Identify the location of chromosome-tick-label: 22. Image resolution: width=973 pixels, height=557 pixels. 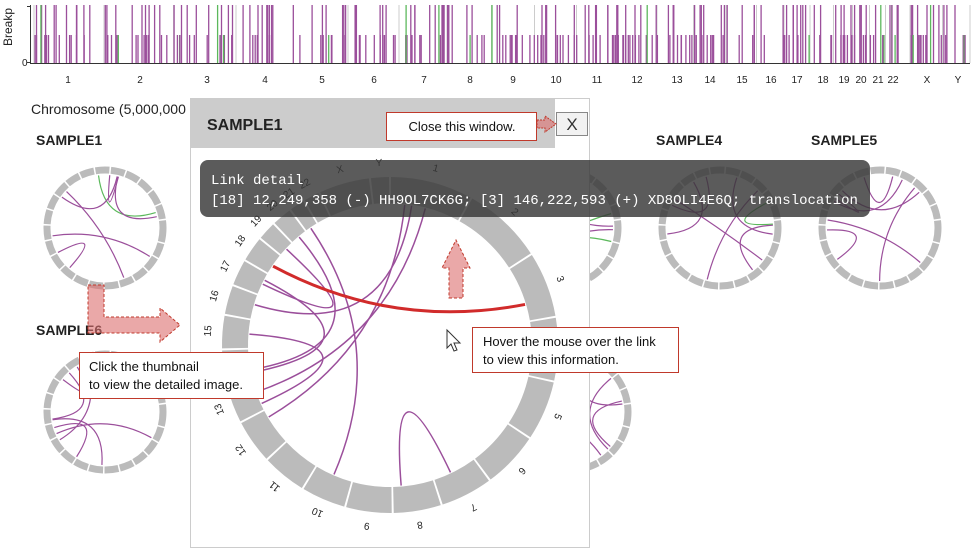
(893, 80).